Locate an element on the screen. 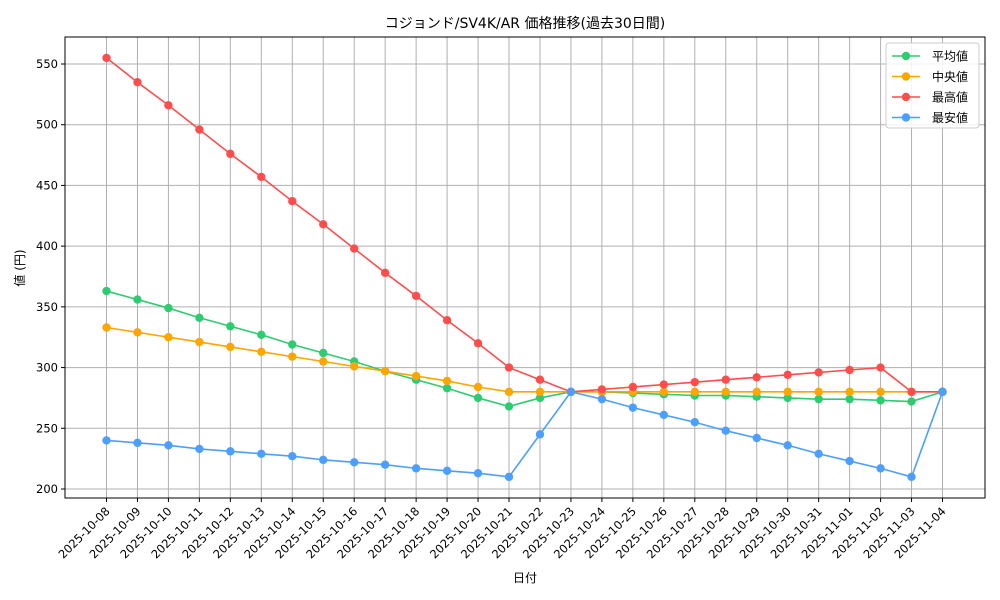 Image resolution: width=1000 pixels, height=600 pixels. legend-label: 中央値 is located at coordinates (950, 76).